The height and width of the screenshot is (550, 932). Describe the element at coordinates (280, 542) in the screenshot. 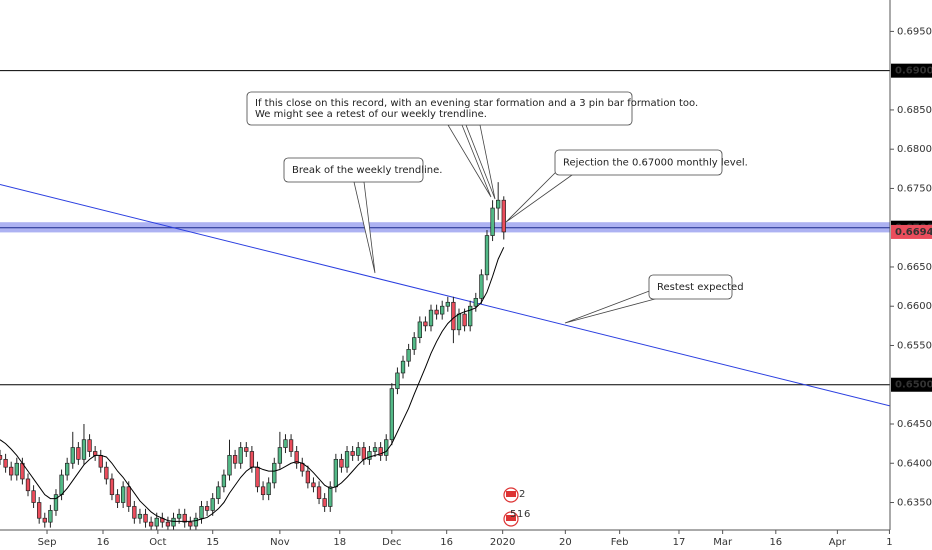

I see `x-tick-label: Nov` at that location.